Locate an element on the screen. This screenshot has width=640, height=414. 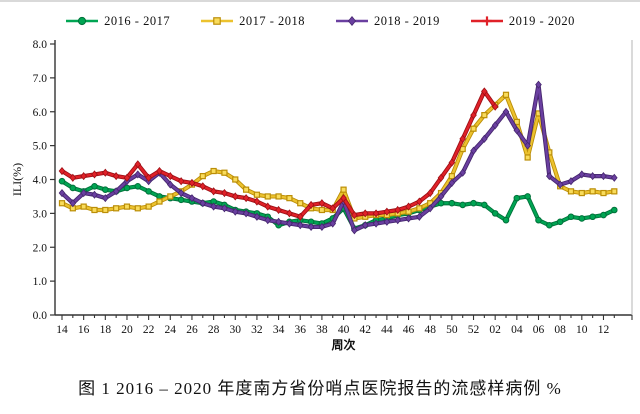
x-tick-label: 20 is located at coordinates (127, 330).